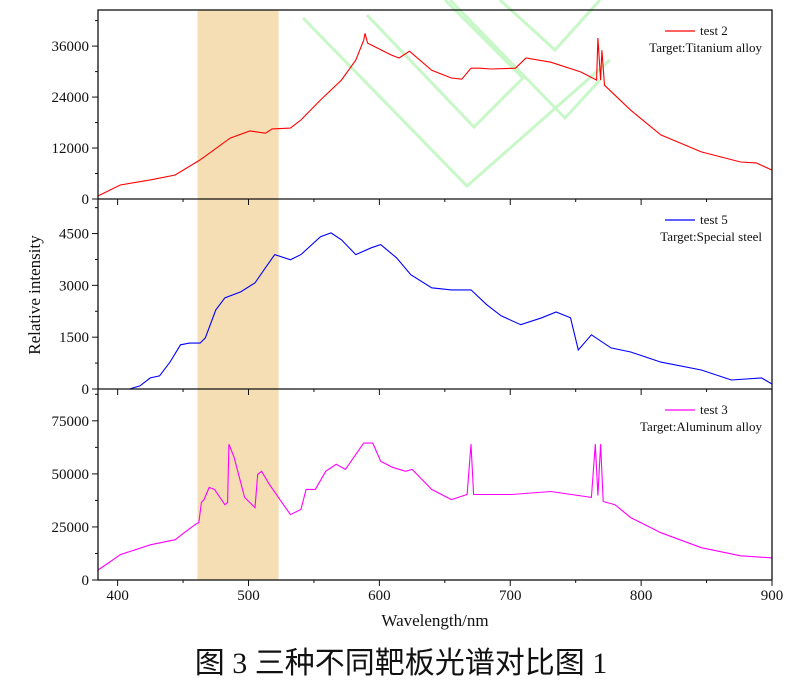  I want to click on legend-note: Target:Special steel, so click(711, 236).